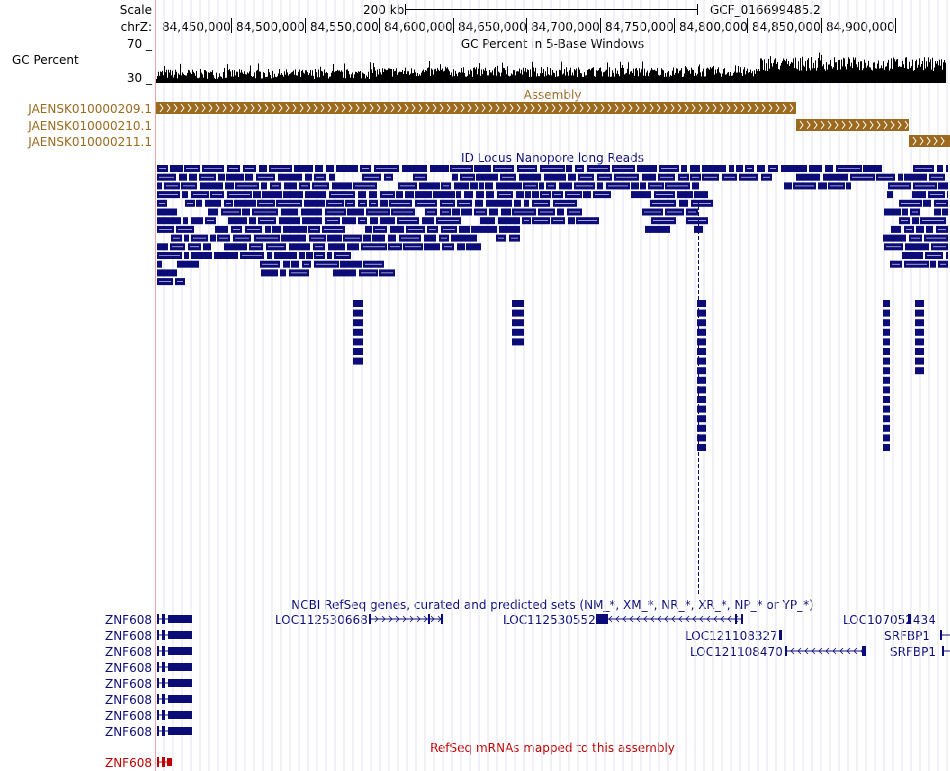 Image resolution: width=950 pixels, height=771 pixels. I want to click on contig-label-3: JAENSK010000211.1, so click(90, 142).